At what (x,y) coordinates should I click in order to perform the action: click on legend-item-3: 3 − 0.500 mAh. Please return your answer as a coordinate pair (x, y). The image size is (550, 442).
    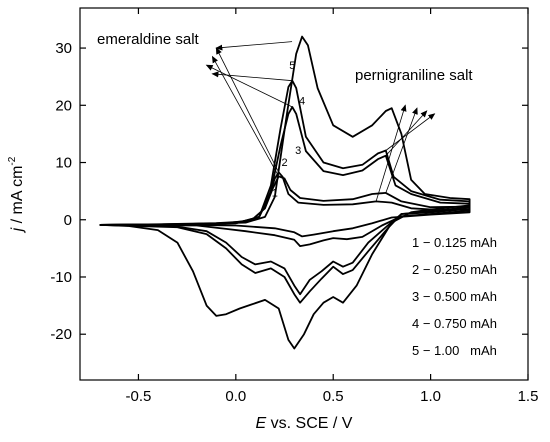
    Looking at the image, I should click on (454, 296).